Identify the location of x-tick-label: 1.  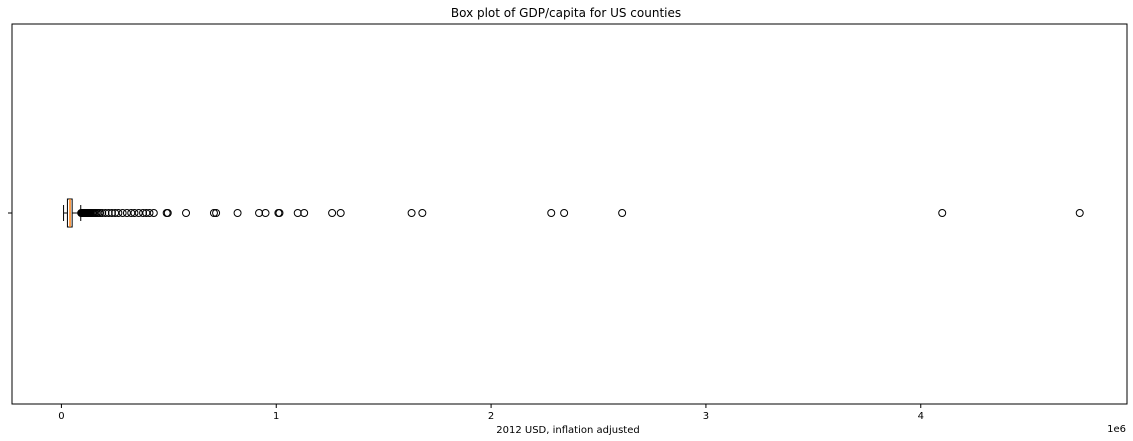
(276, 416).